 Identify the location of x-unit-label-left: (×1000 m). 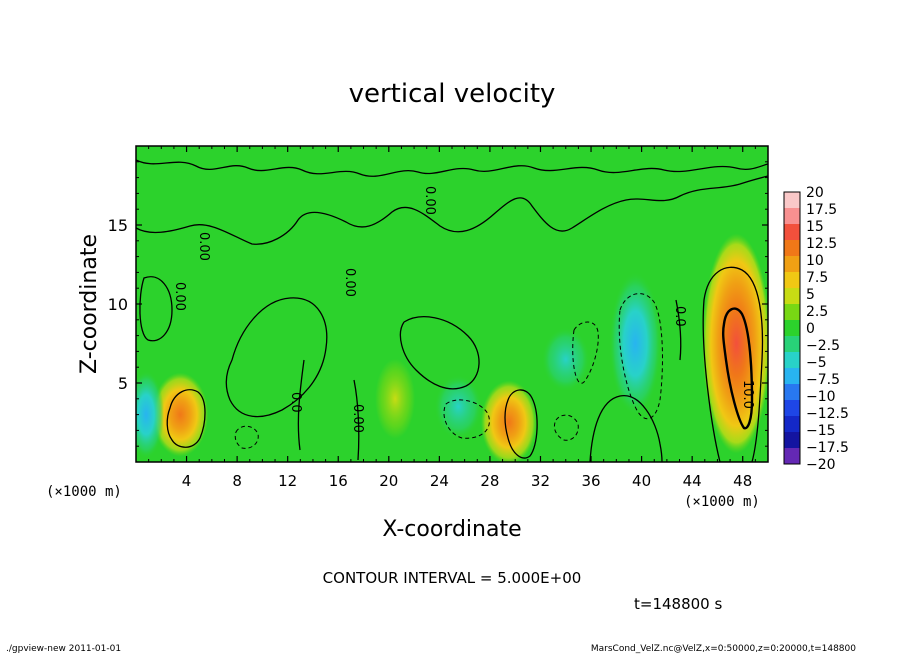
(84, 492).